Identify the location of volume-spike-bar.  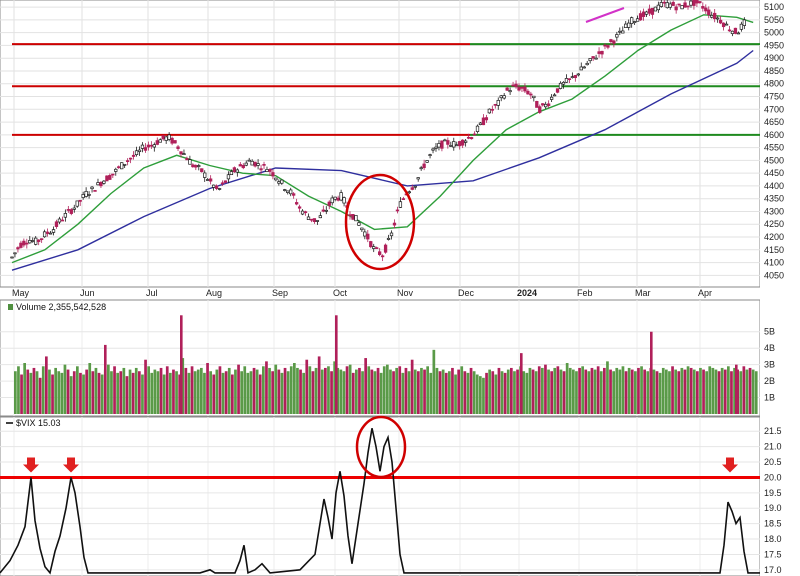
(651, 372).